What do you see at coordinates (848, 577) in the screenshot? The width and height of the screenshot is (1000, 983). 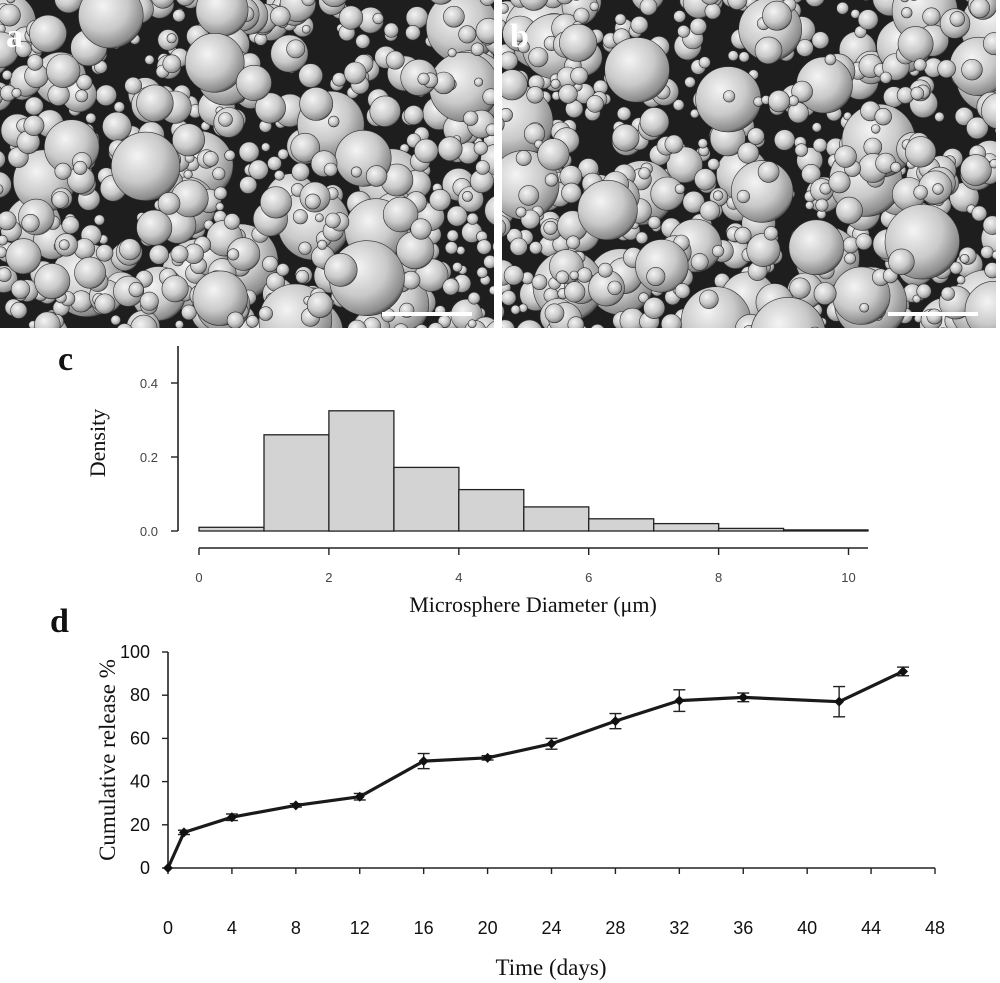 I see `c-x-tick-label: 10` at bounding box center [848, 577].